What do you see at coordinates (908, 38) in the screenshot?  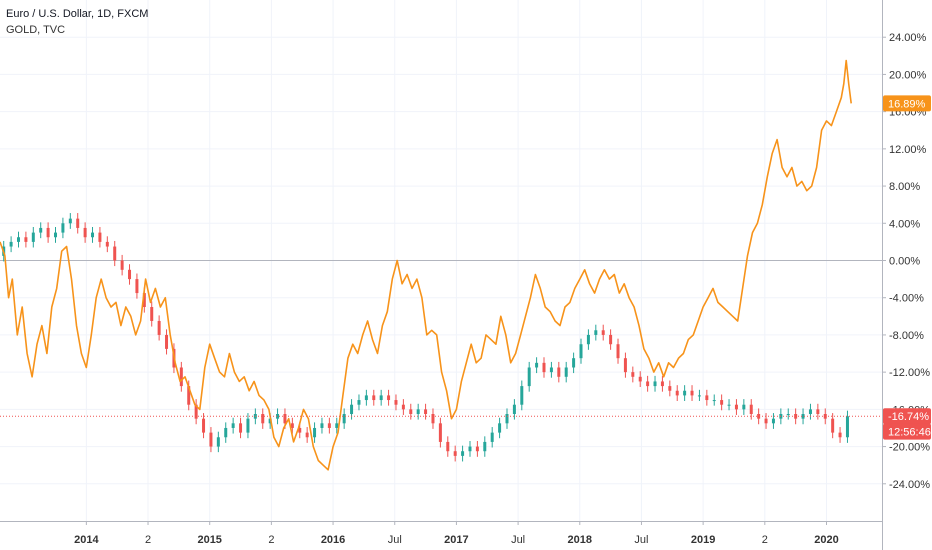 I see `y-tick-label: 24.00%` at bounding box center [908, 38].